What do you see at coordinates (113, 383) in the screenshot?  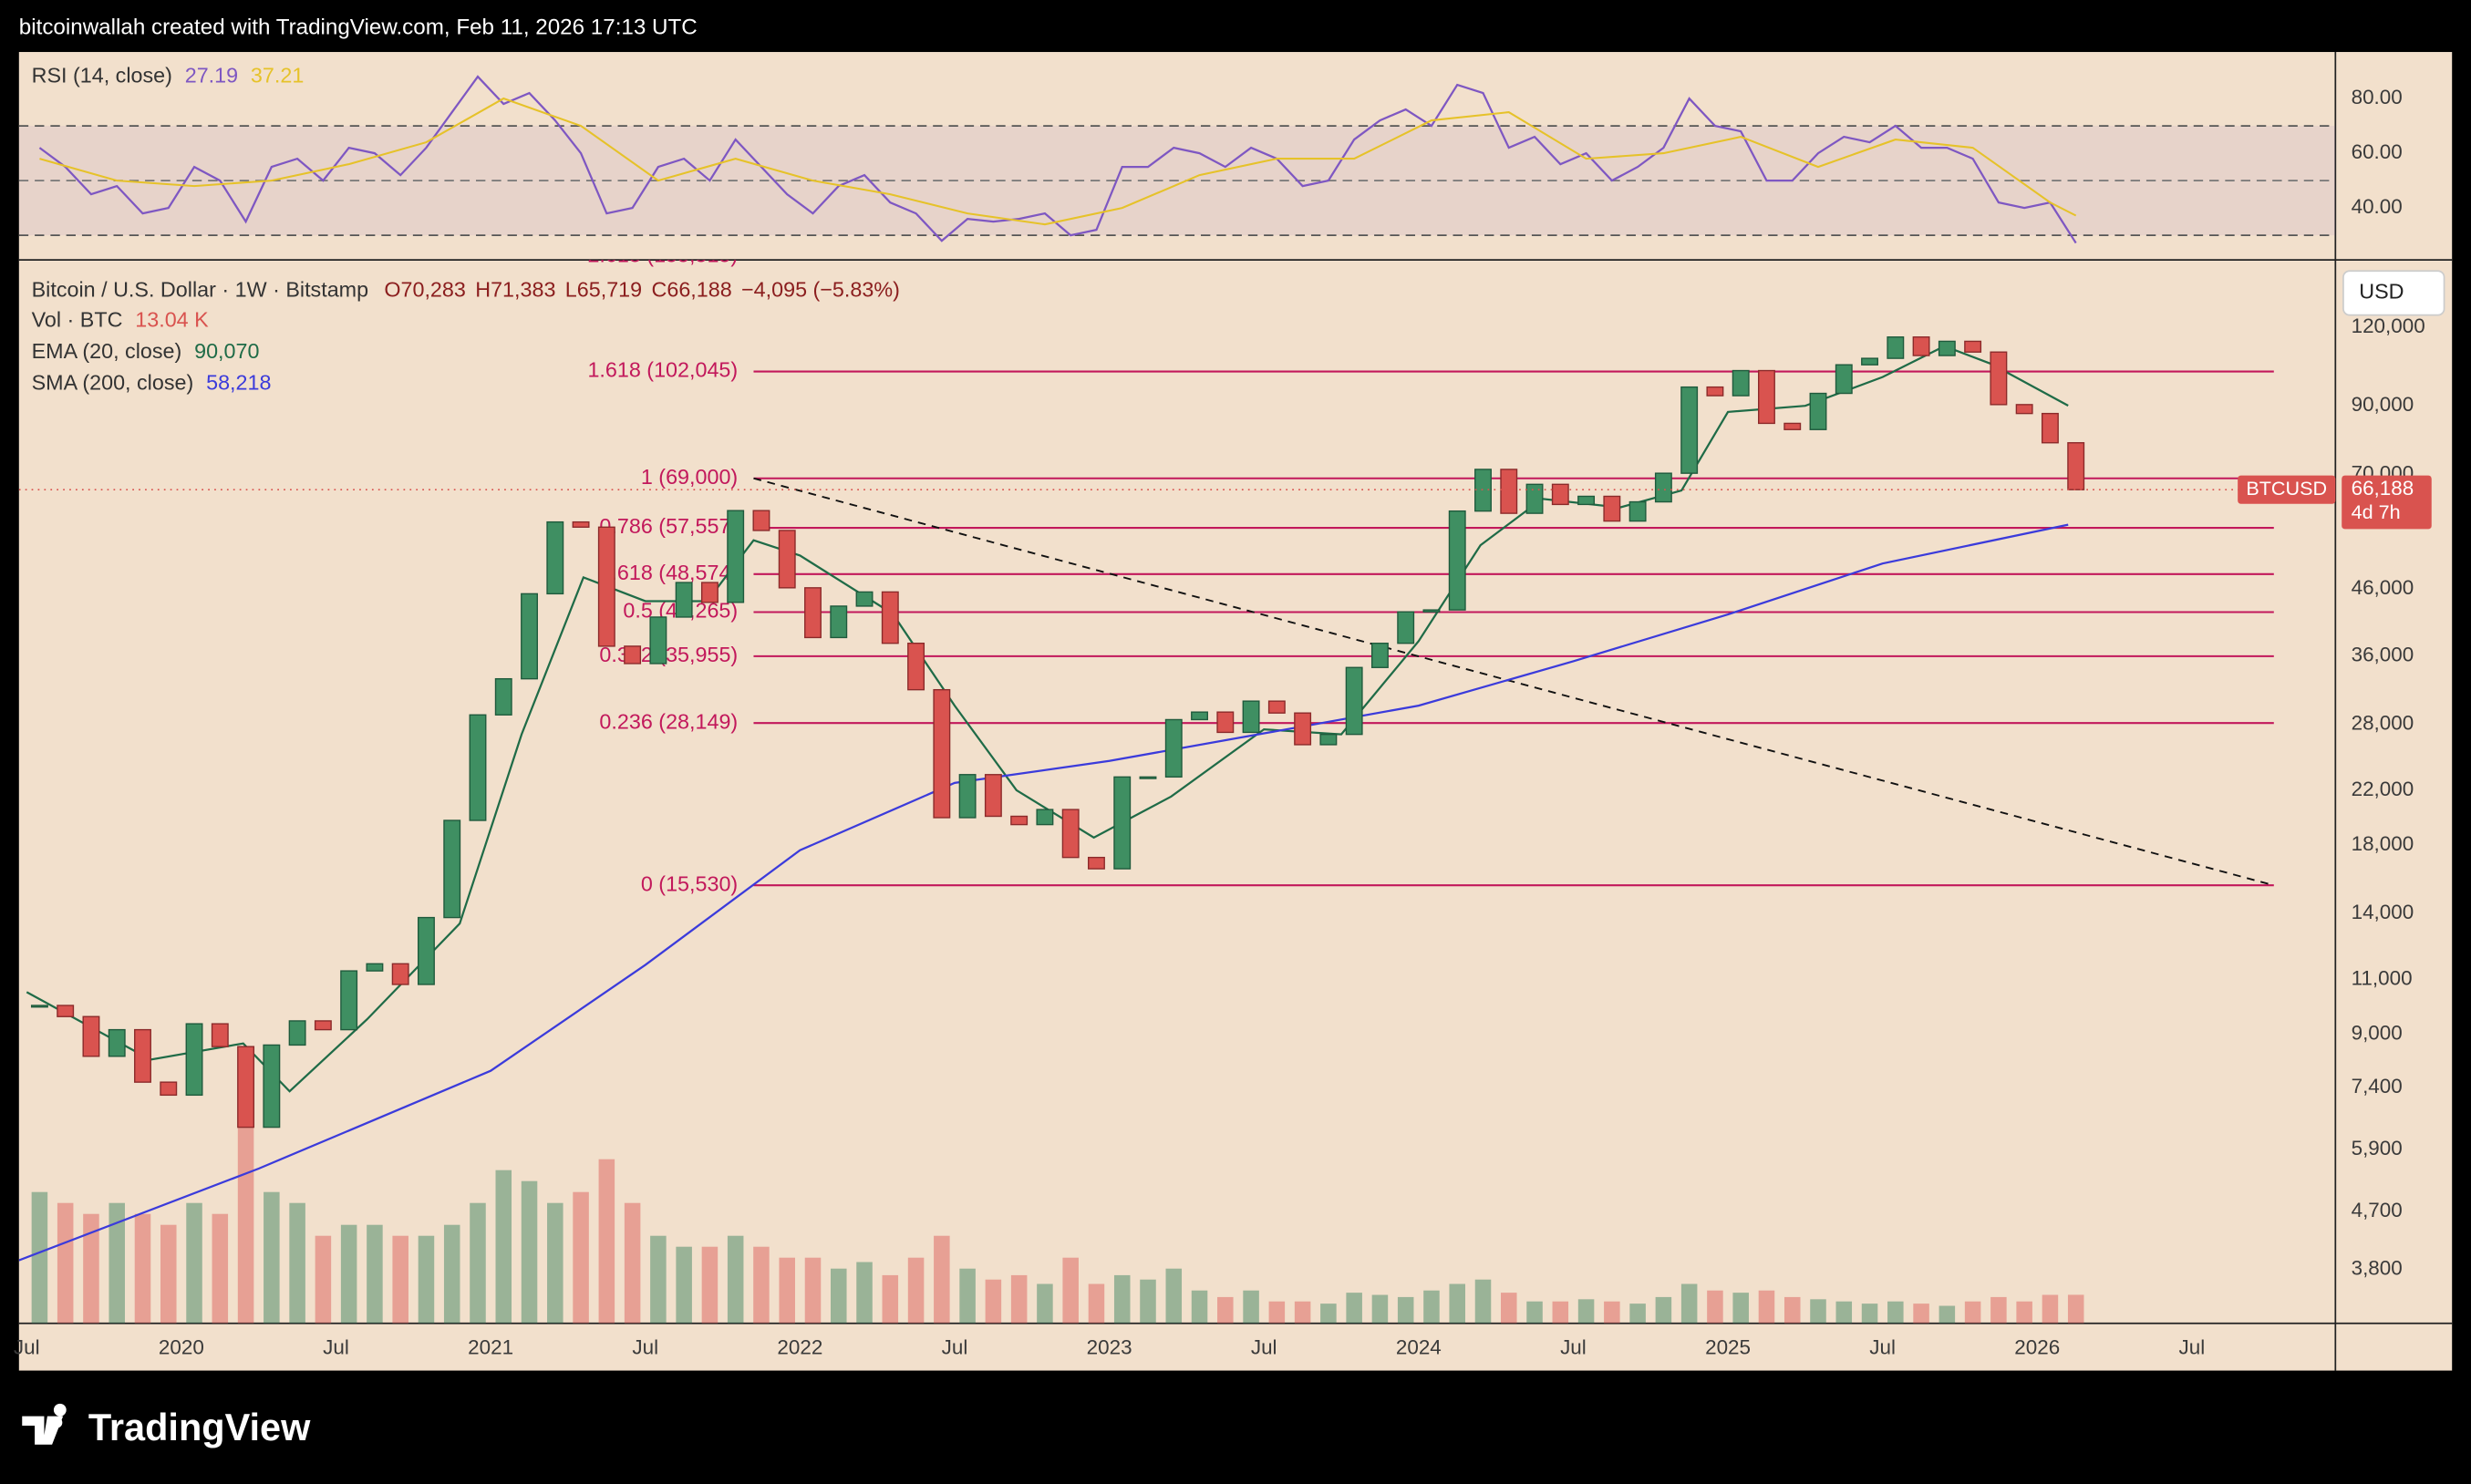 I see `ma-legend-title: SMA (200, close)` at bounding box center [113, 383].